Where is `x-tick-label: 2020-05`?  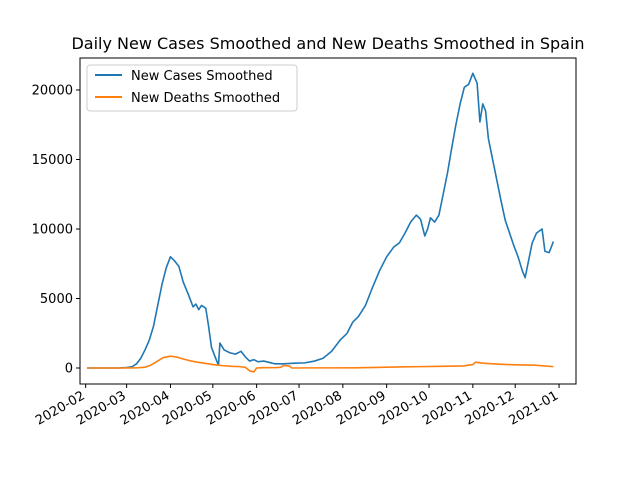
x-tick-label: 2020-05 is located at coordinates (187, 408).